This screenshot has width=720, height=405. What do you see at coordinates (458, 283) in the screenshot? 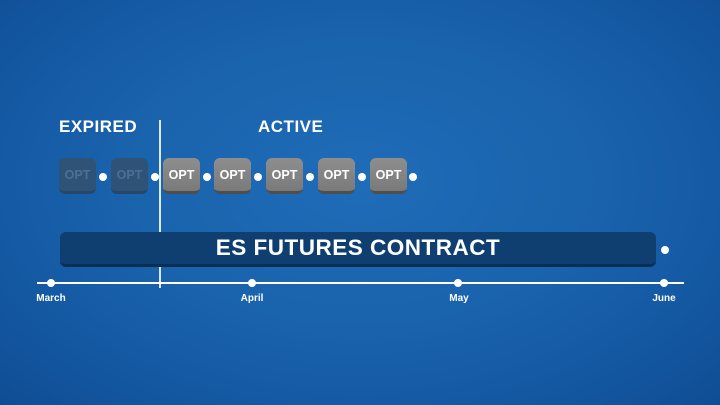
I see `timeline-tick-may` at bounding box center [458, 283].